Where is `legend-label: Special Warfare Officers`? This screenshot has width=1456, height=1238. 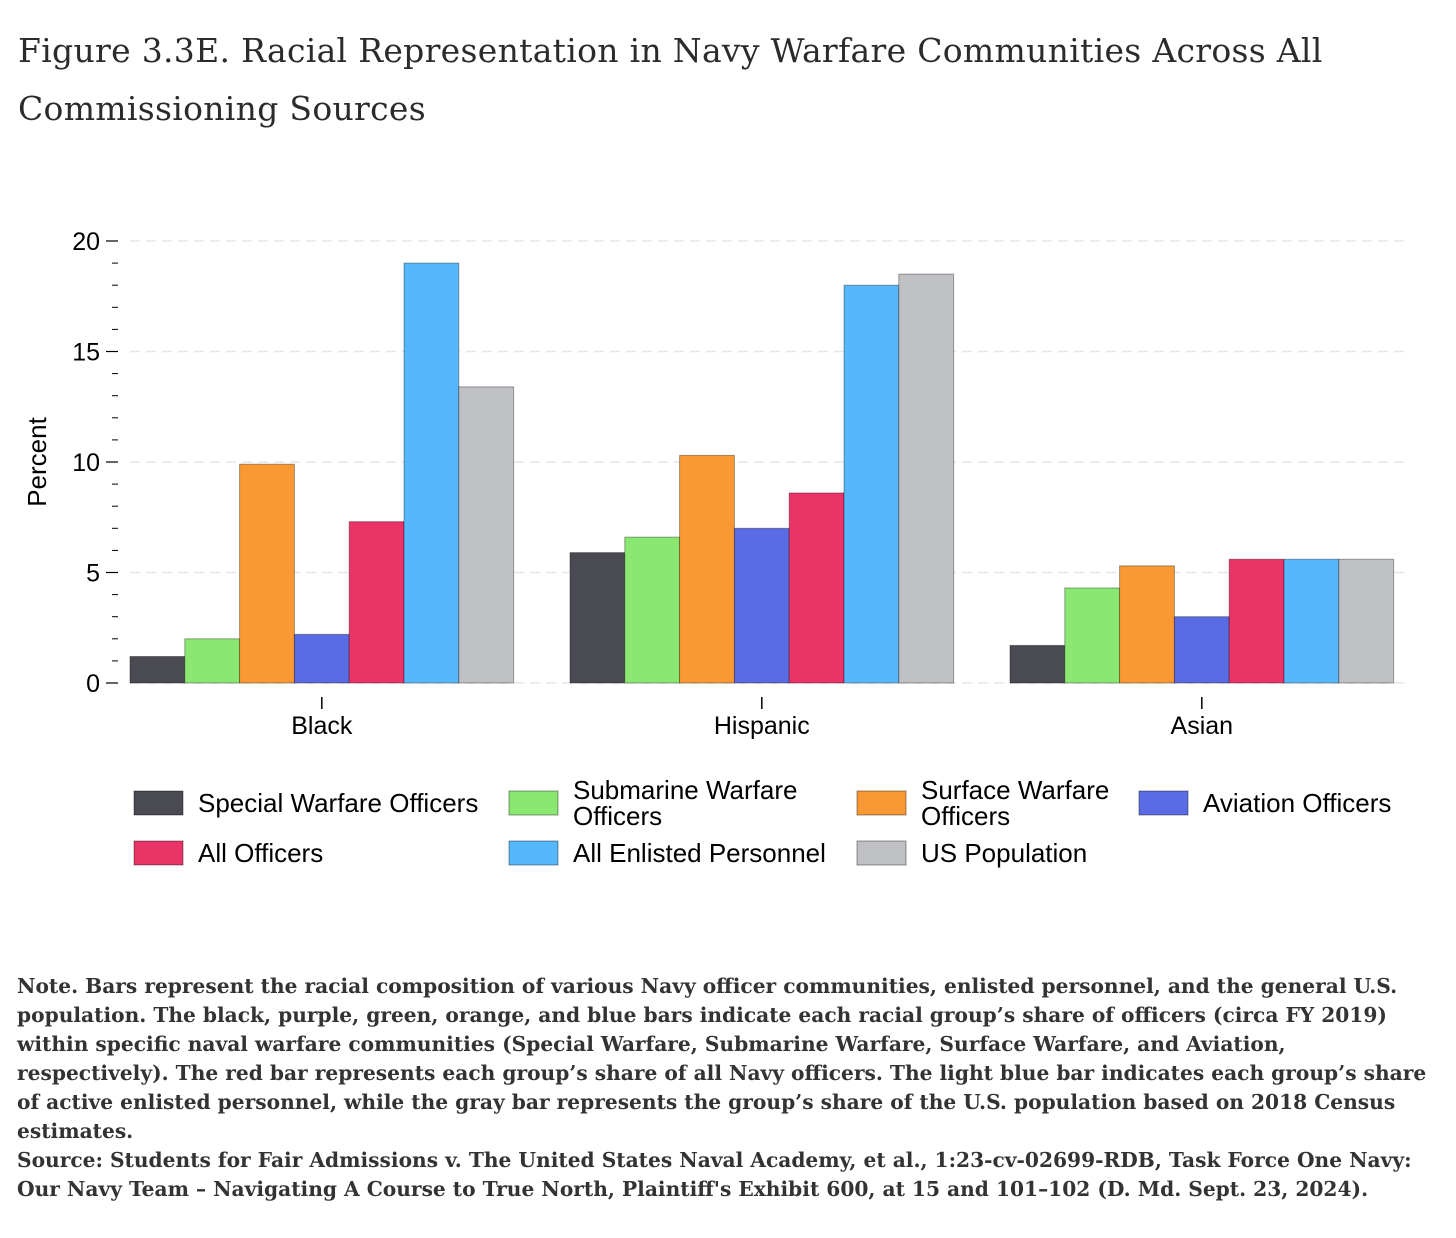
legend-label: Special Warfare Officers is located at coordinates (338, 803).